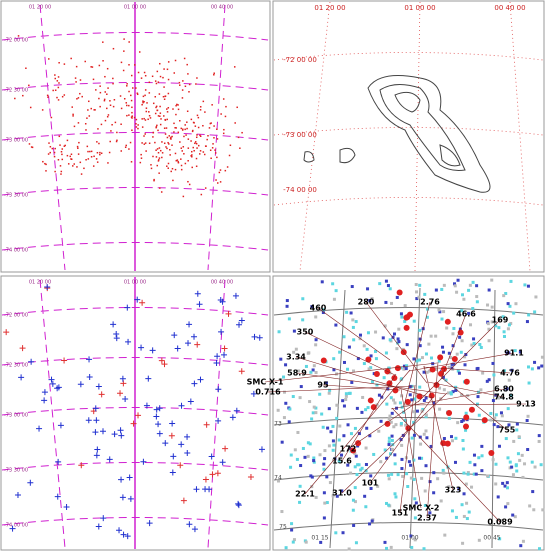 The height and width of the screenshot is (551, 545). I want to click on source-label: 755, so click(507, 430).